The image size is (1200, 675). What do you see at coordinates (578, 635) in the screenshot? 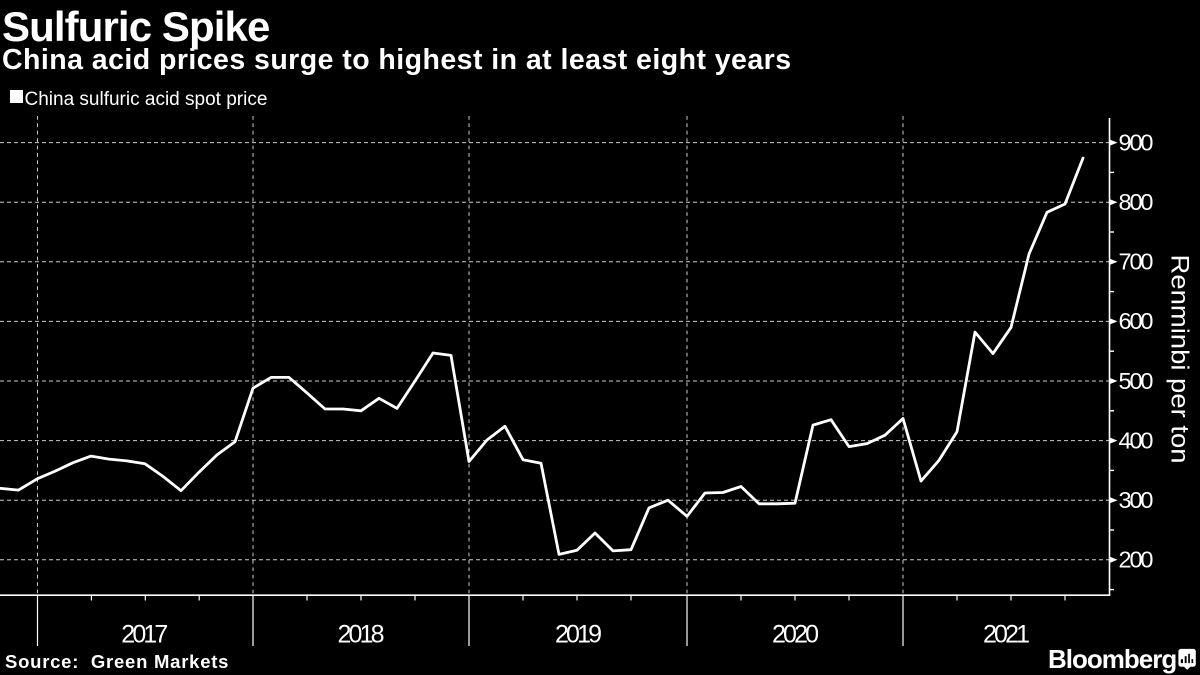
I see `svg-text: 2019` at bounding box center [578, 635].